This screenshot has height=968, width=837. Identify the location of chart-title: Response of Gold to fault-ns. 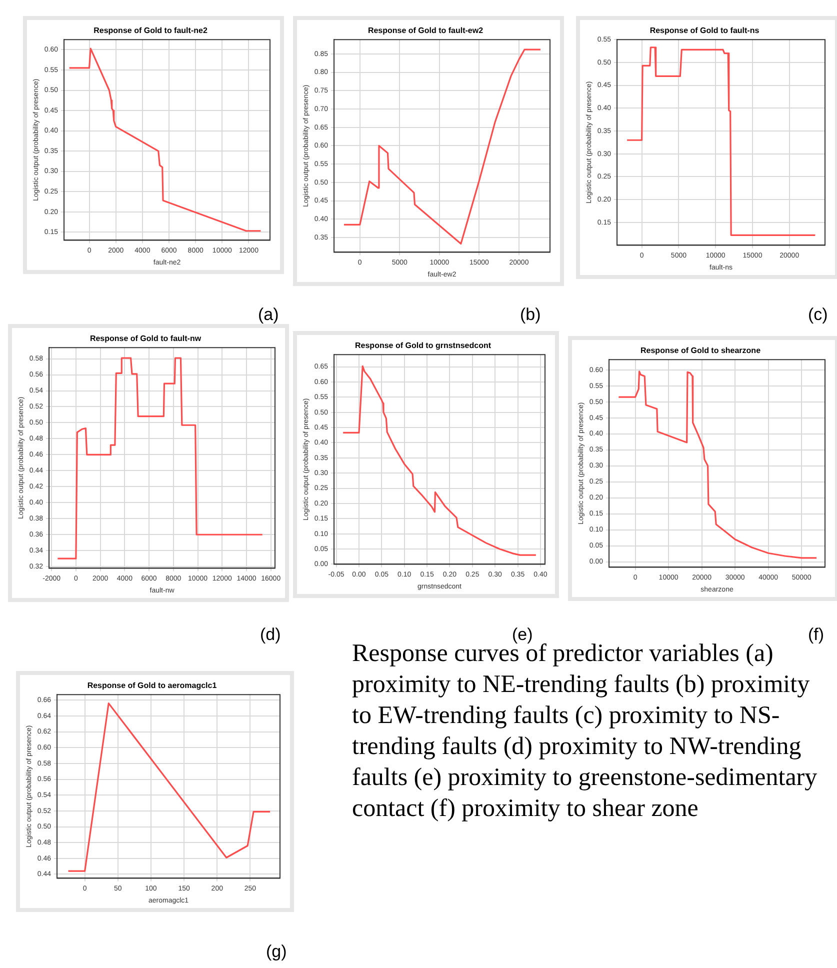
(705, 31).